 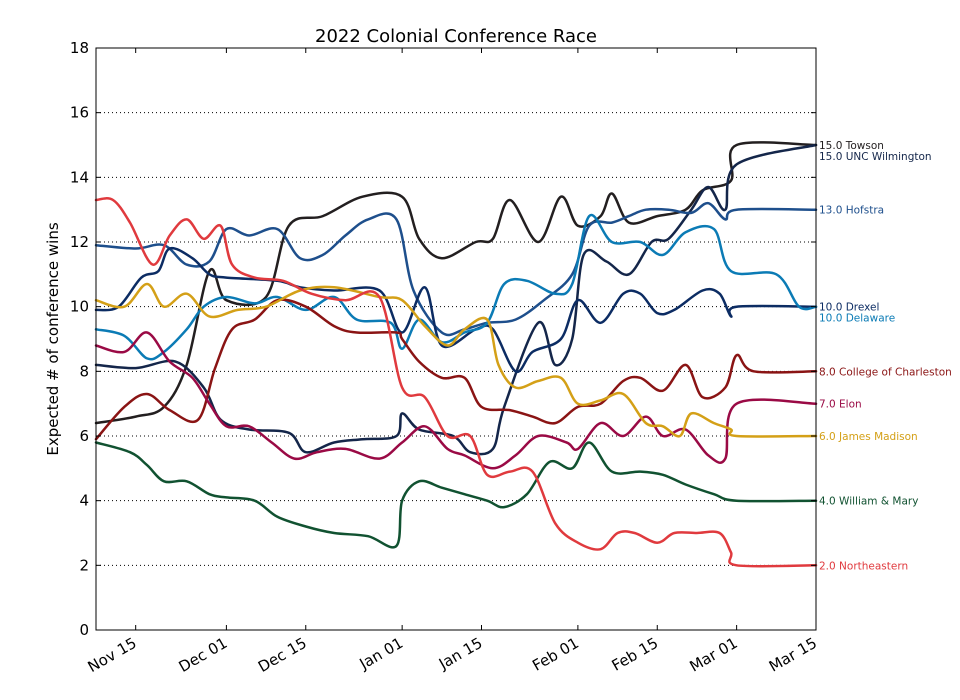 I want to click on y-tick-label: 2, so click(x=84, y=565).